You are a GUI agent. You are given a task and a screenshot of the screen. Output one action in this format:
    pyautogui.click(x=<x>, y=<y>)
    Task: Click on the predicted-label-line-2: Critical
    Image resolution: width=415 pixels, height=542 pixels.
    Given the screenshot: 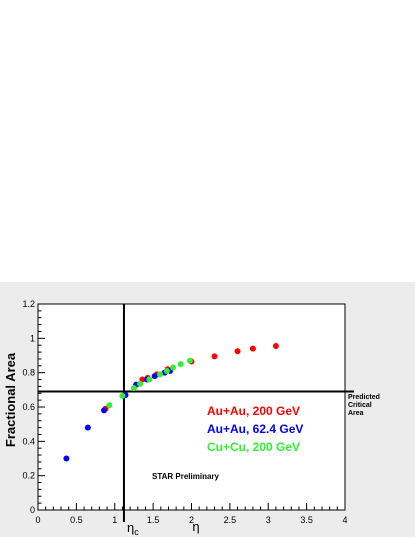 What is the action you would take?
    pyautogui.click(x=360, y=405)
    